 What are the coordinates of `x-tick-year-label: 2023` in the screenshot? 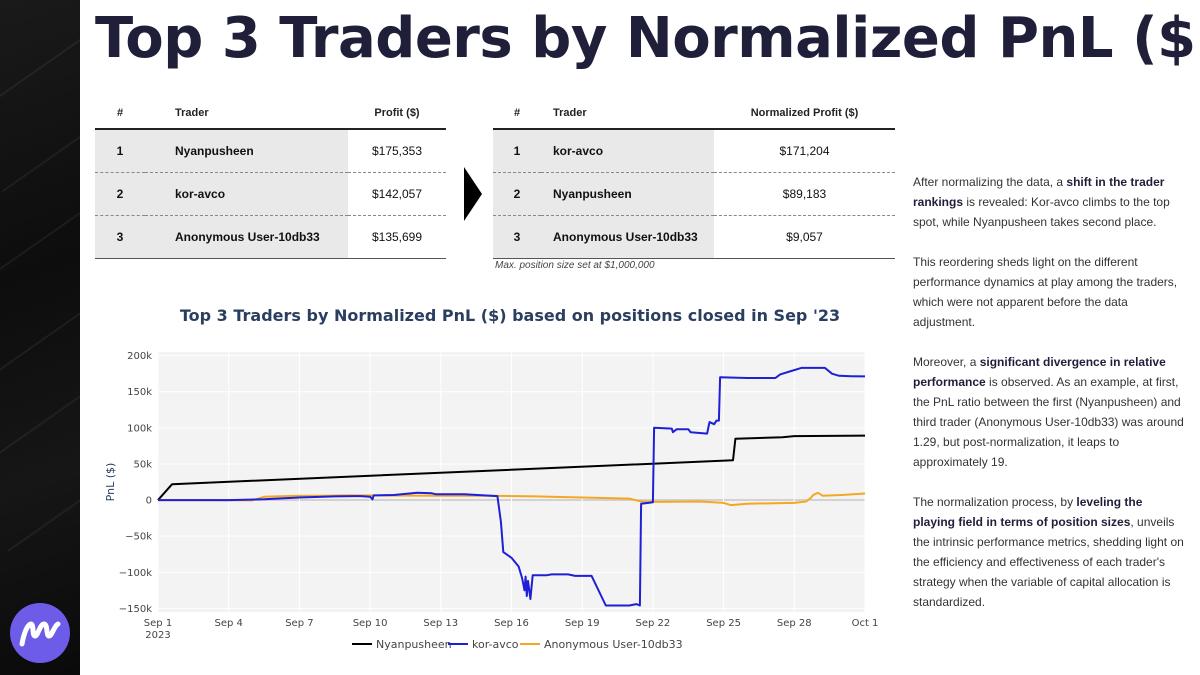 It's located at (157, 635).